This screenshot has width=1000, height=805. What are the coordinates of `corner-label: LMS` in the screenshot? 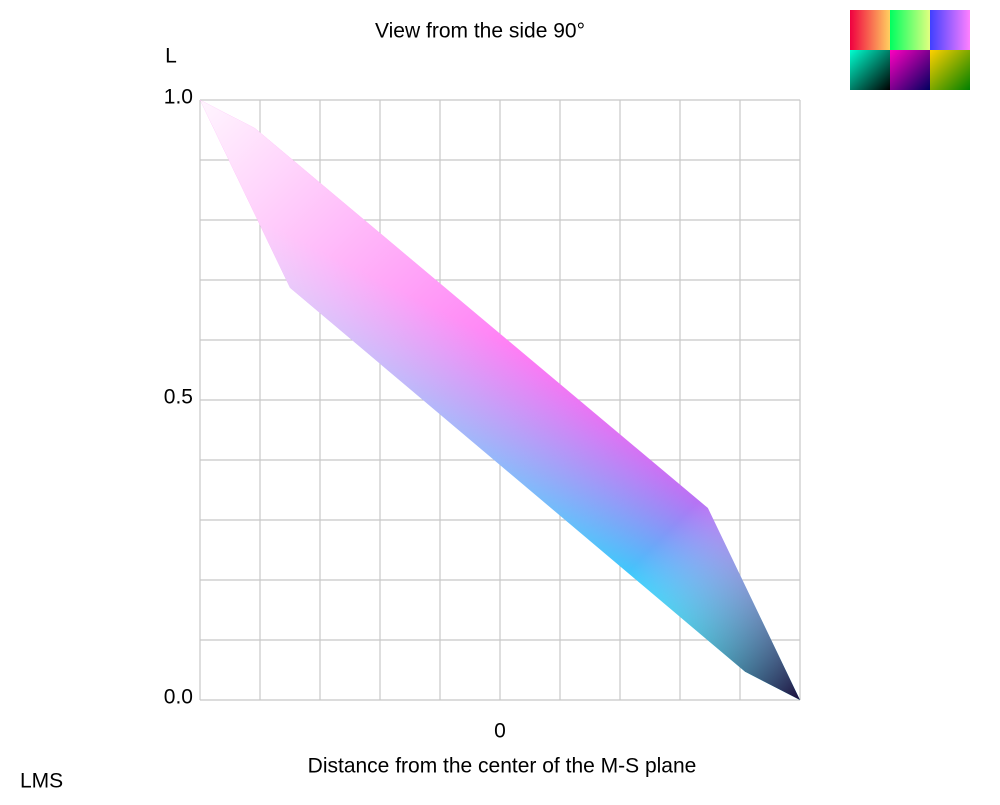 It's located at (41, 781).